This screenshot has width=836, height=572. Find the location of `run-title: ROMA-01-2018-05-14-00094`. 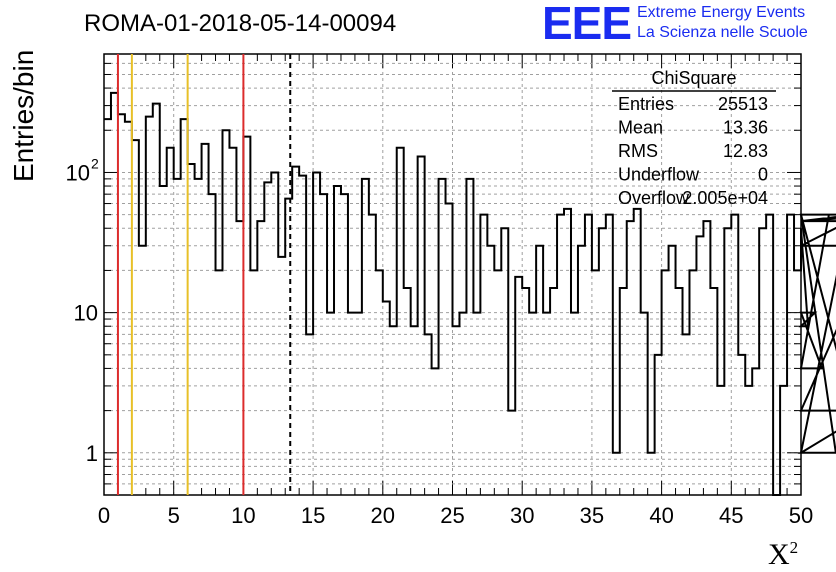

run-title: ROMA-01-2018-05-14-00094 is located at coordinates (240, 23).